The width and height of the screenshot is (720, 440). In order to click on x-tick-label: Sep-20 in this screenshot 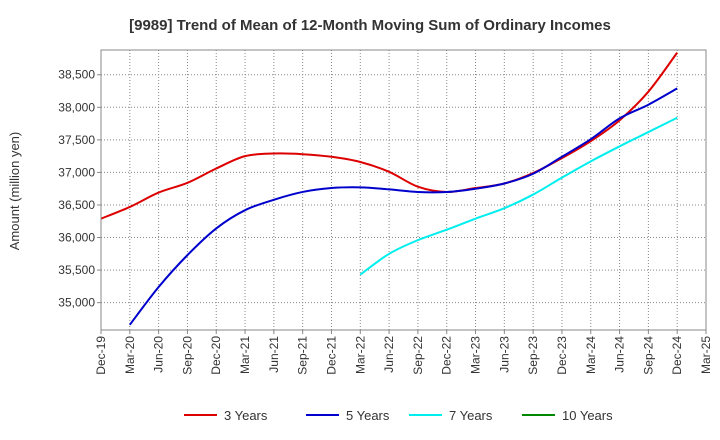, I will do `click(187, 355)`.